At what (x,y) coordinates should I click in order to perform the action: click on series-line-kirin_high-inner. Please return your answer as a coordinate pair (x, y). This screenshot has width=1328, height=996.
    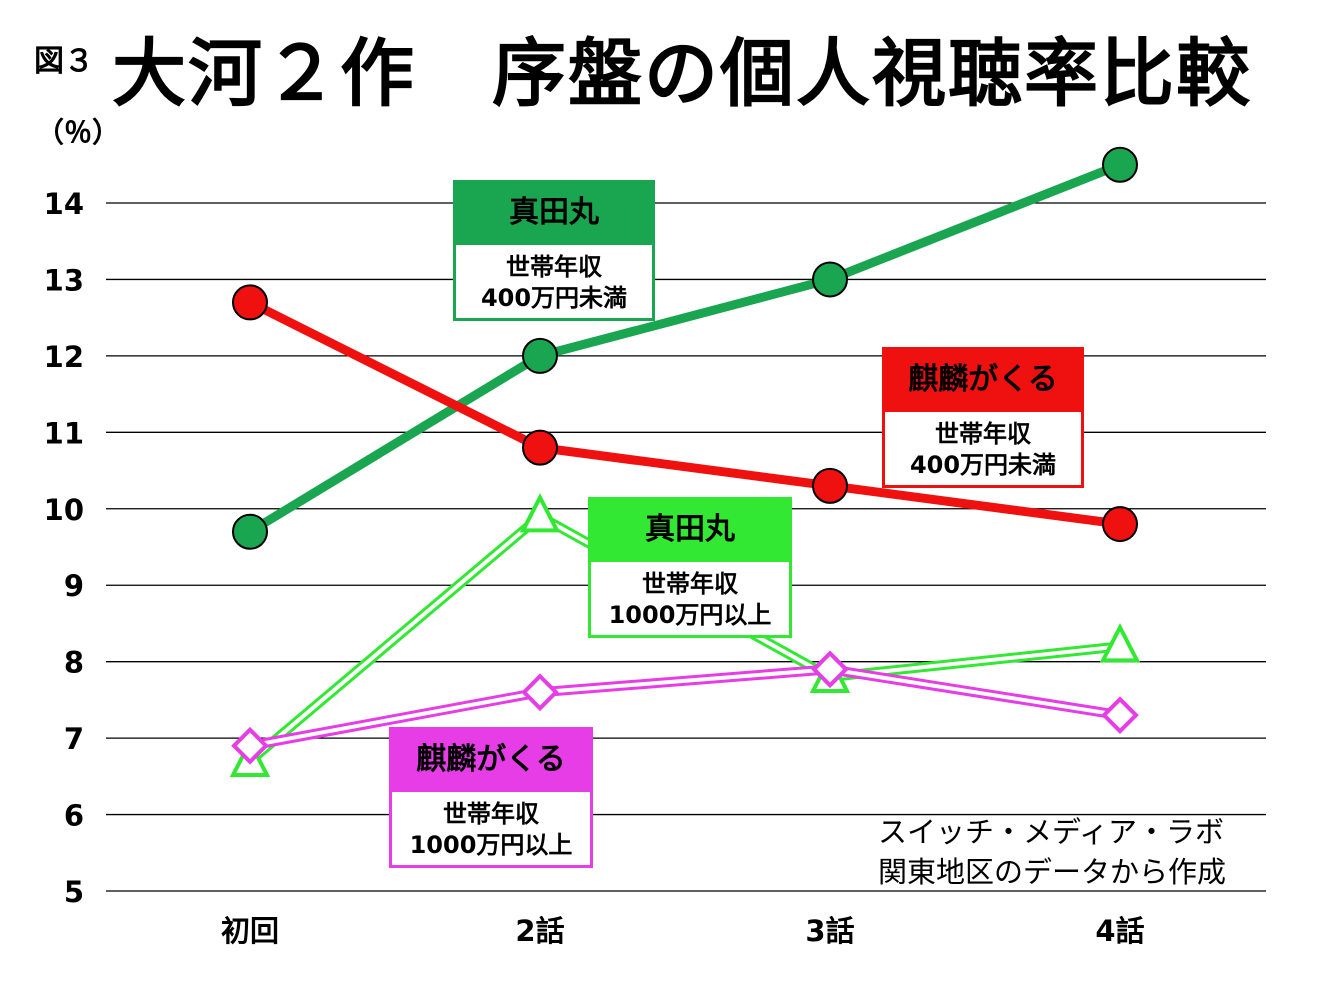
    Looking at the image, I should click on (685, 707).